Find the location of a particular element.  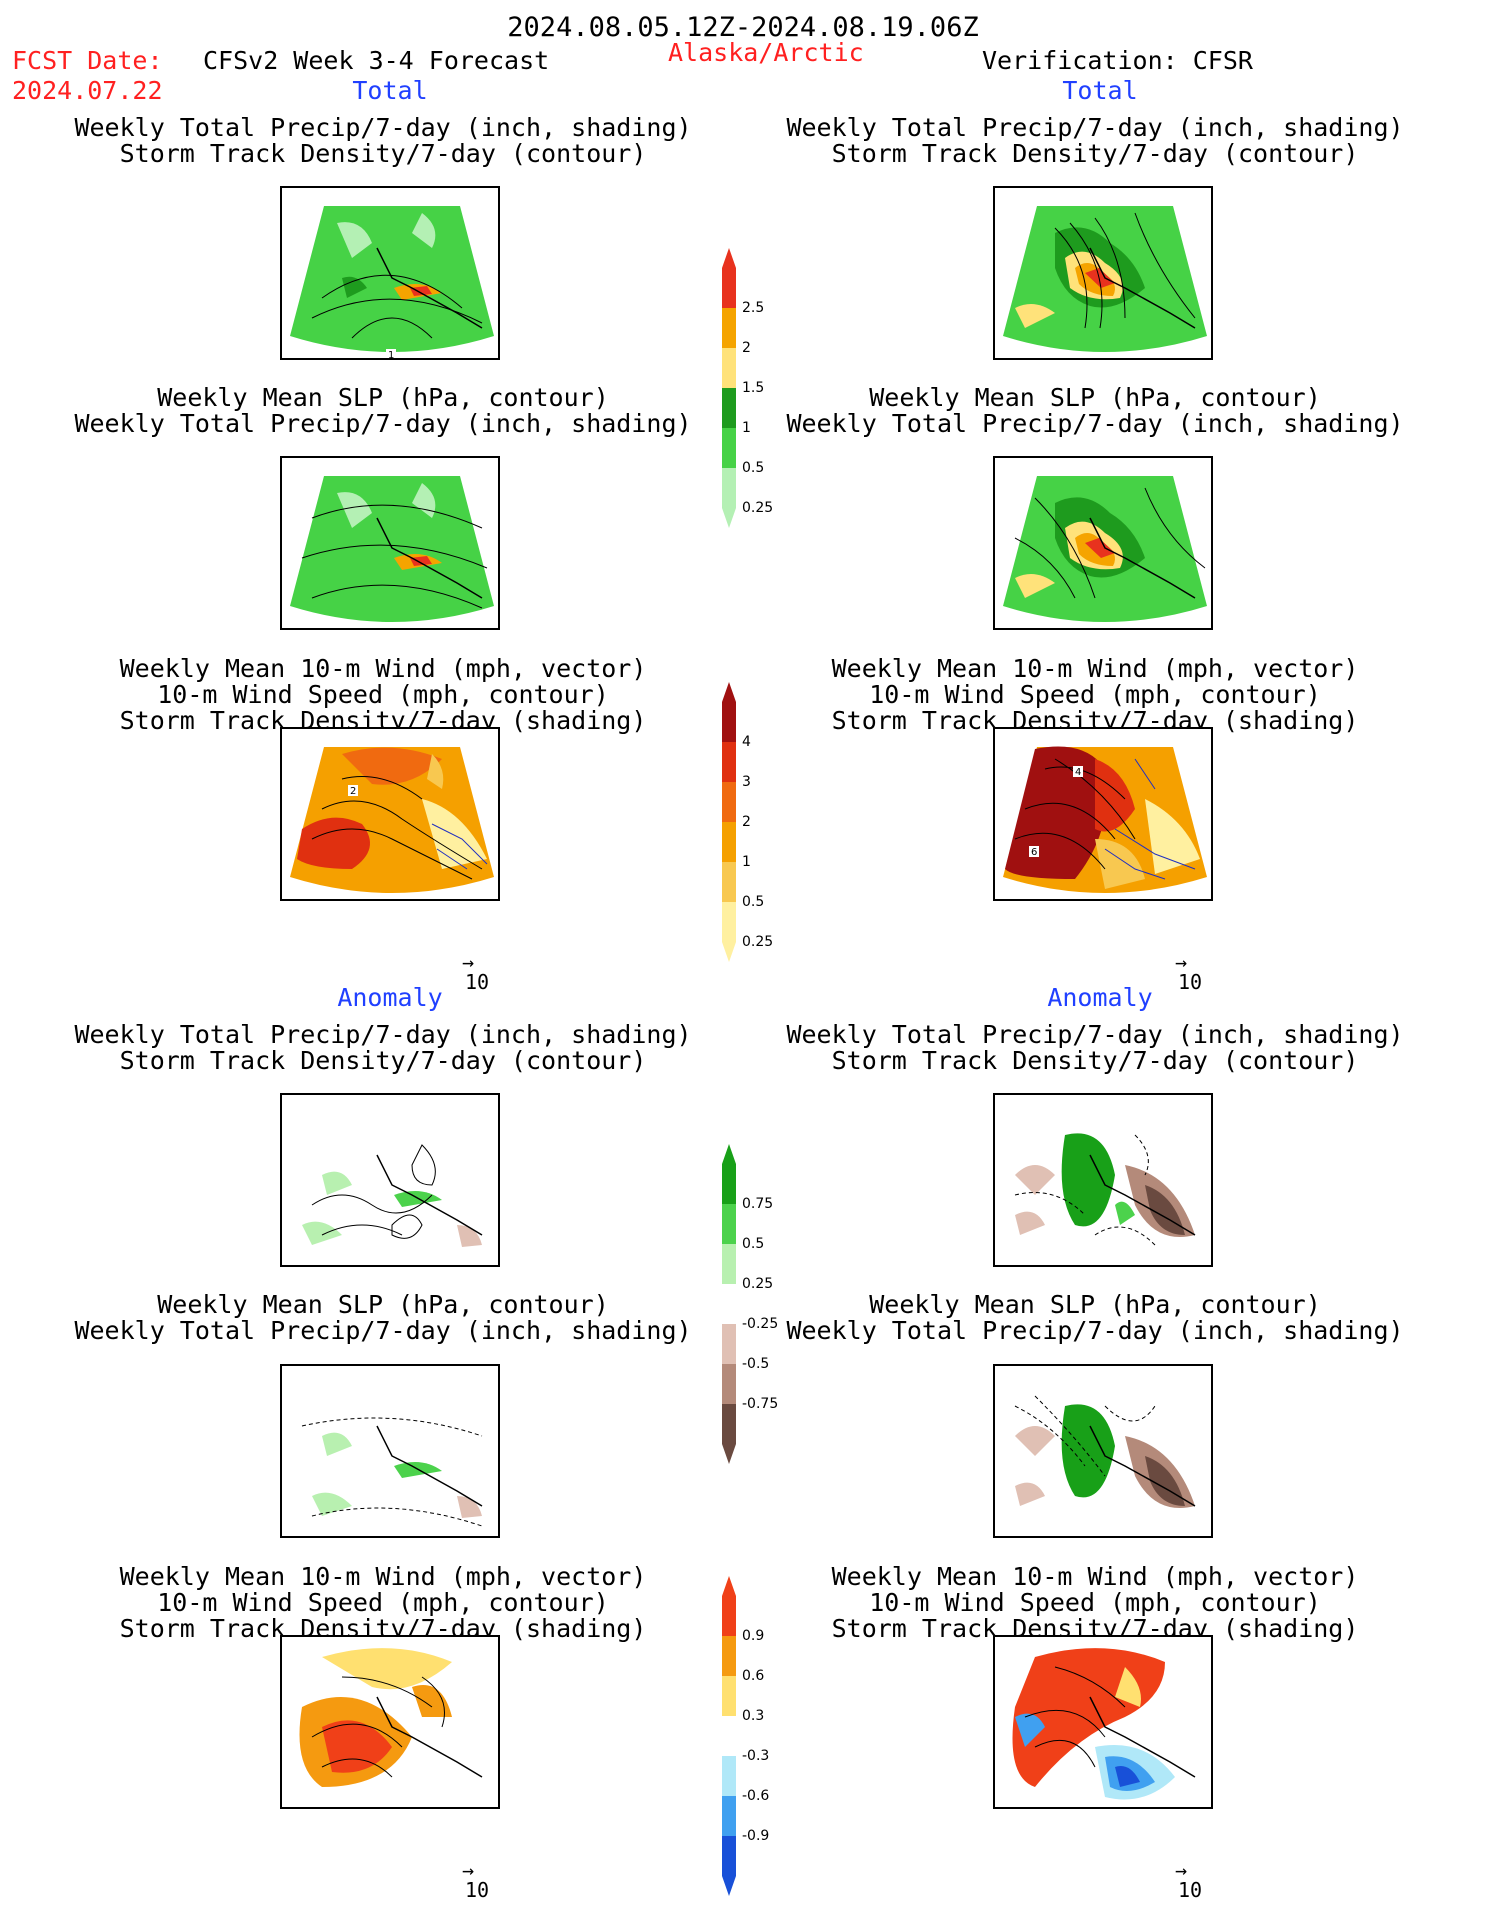

map-panel-anom-precip-verification is located at coordinates (1103, 1180).